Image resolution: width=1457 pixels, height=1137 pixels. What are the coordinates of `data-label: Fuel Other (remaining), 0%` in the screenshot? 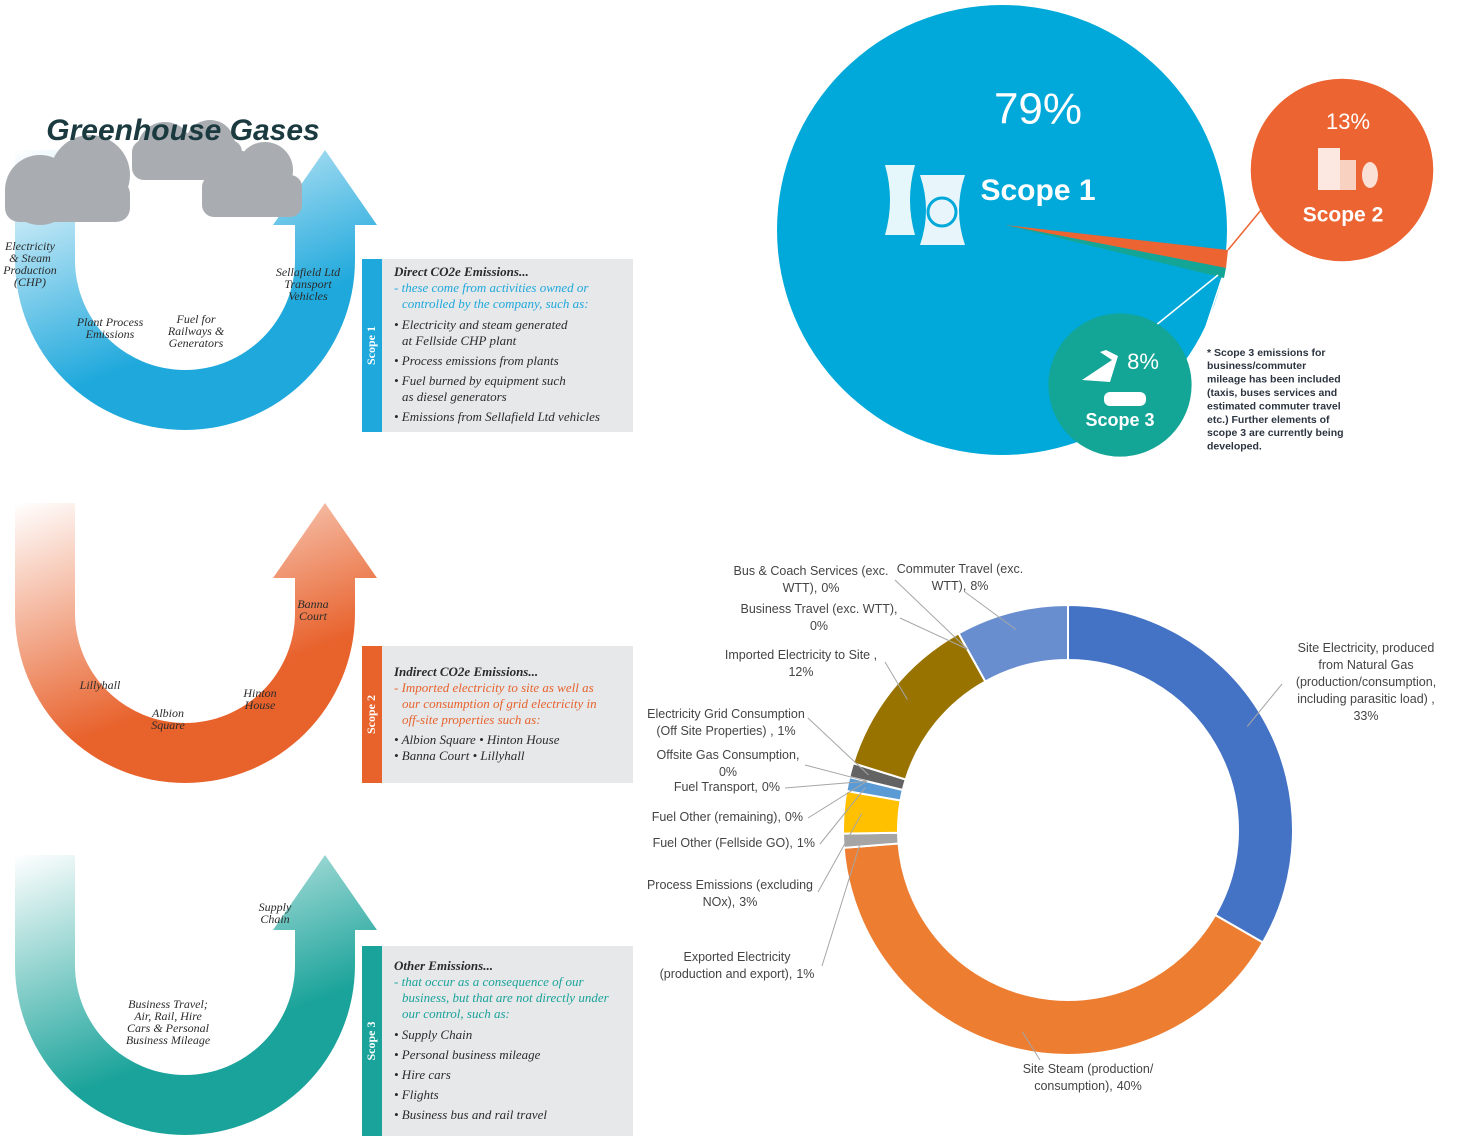 It's located at (727, 817).